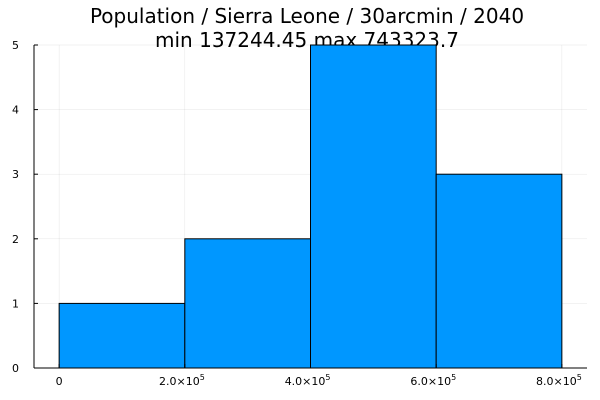  Describe the element at coordinates (15, 110) in the screenshot. I see `y-tick-label: 4` at that location.